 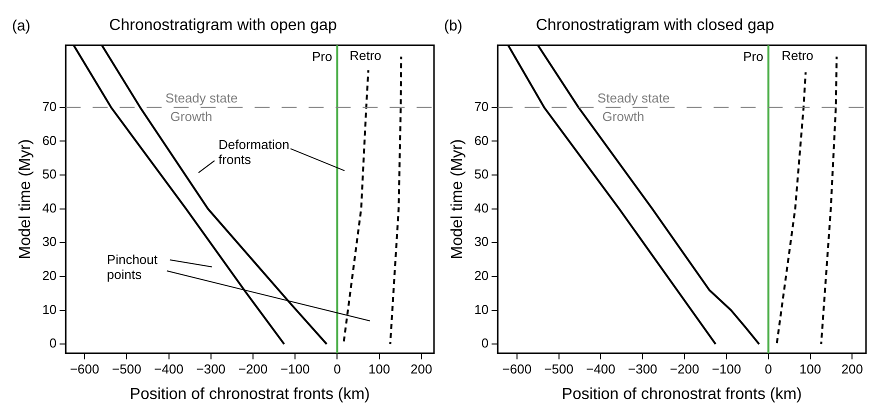 I want to click on text: (b), so click(x=453, y=26).